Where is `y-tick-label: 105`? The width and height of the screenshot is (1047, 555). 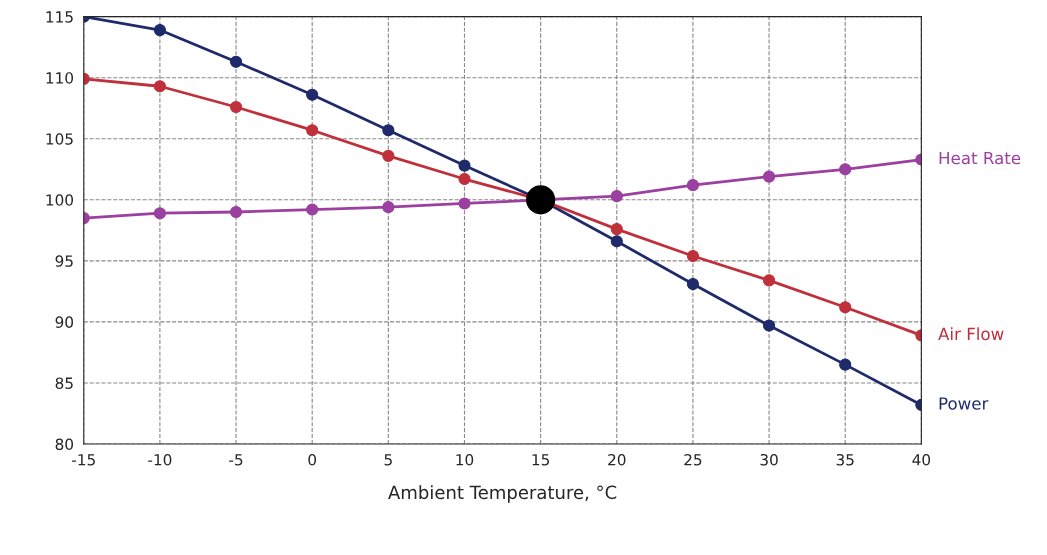
y-tick-label: 105 is located at coordinates (59, 139).